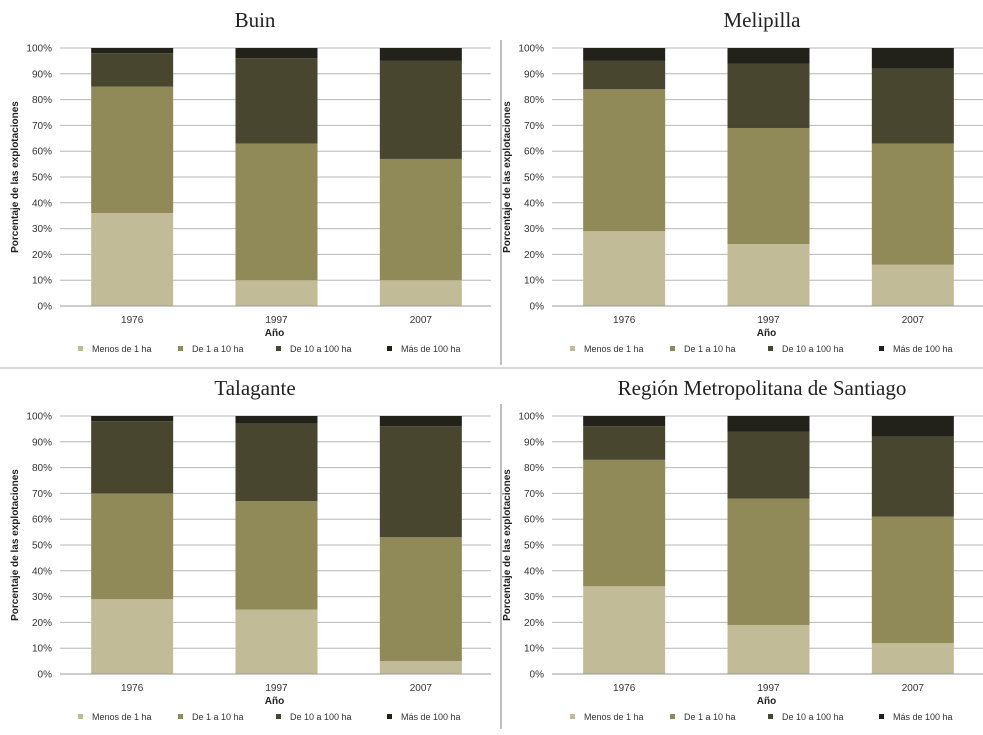  What do you see at coordinates (766, 333) in the screenshot?
I see `x-axis-label: Año` at bounding box center [766, 333].